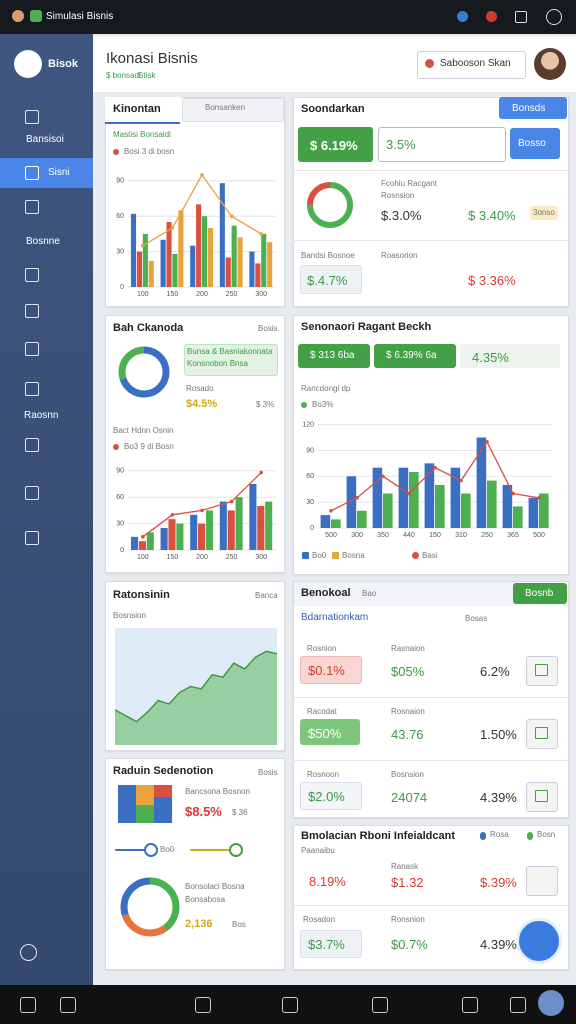 The height and width of the screenshot is (1024, 576). I want to click on help-icon, so click(28, 952).